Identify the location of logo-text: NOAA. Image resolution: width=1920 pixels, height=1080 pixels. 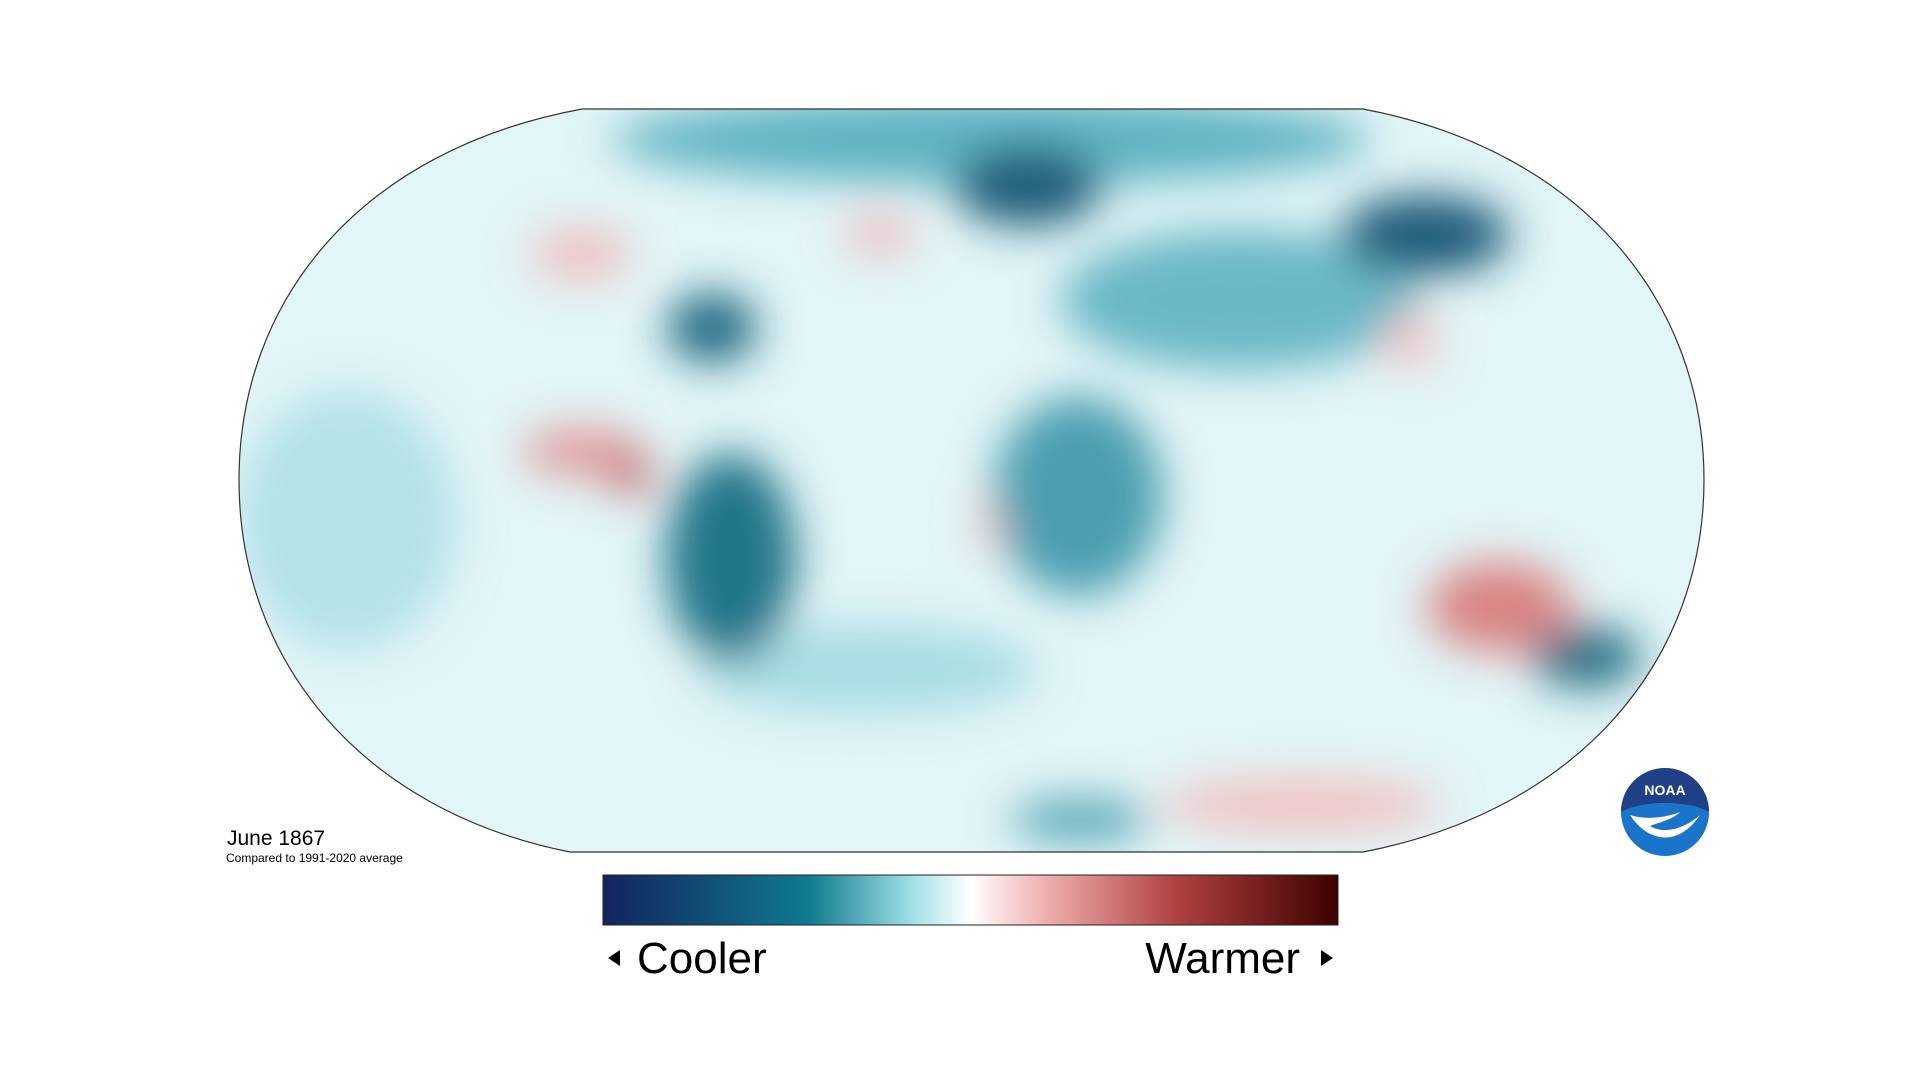
(1664, 790).